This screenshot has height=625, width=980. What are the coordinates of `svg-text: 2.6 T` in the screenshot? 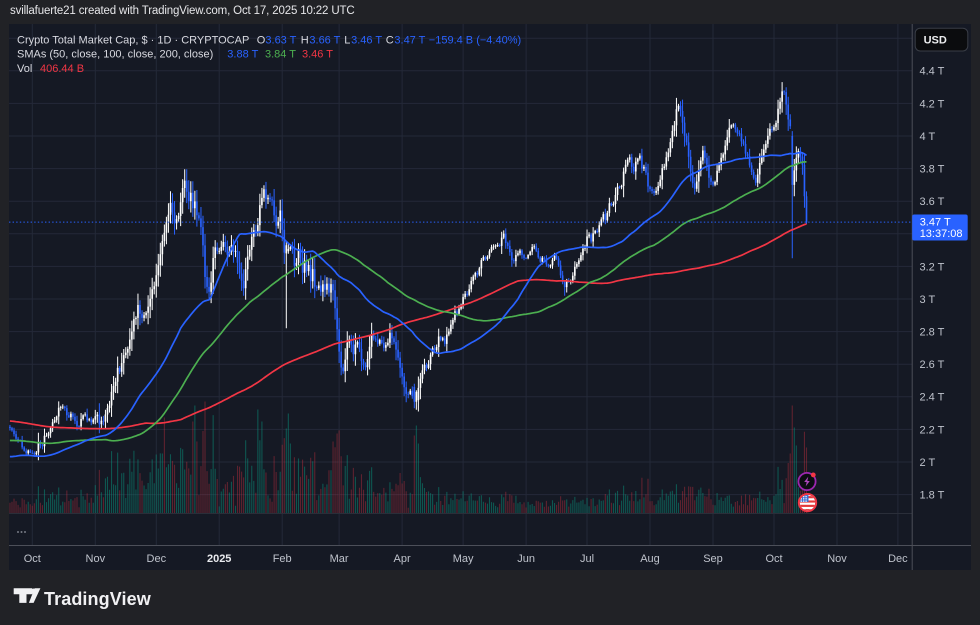 It's located at (932, 365).